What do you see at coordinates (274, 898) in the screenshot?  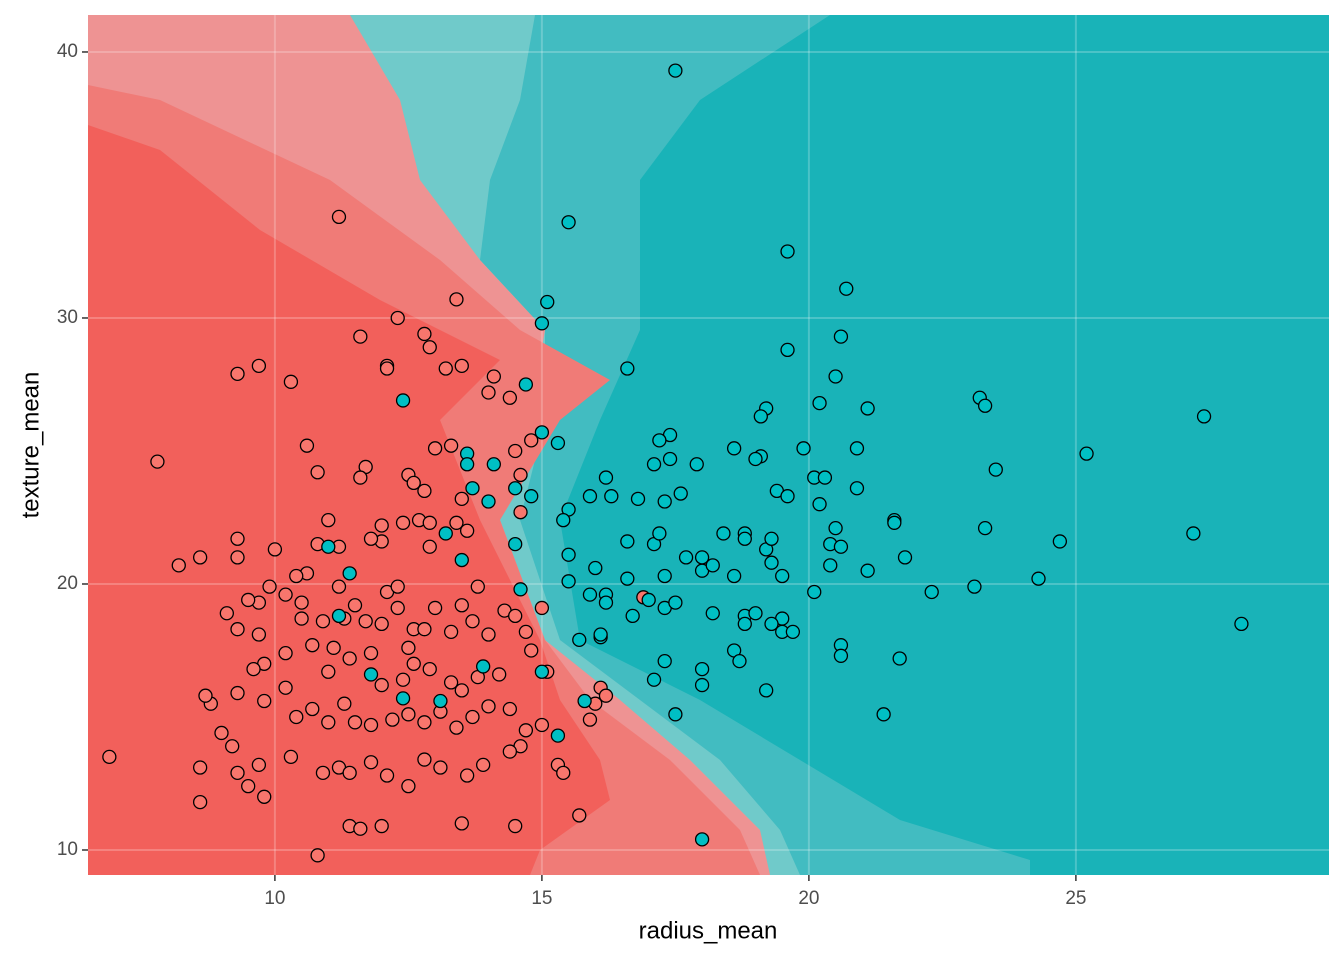 I see `x-tick-label: 10` at bounding box center [274, 898].